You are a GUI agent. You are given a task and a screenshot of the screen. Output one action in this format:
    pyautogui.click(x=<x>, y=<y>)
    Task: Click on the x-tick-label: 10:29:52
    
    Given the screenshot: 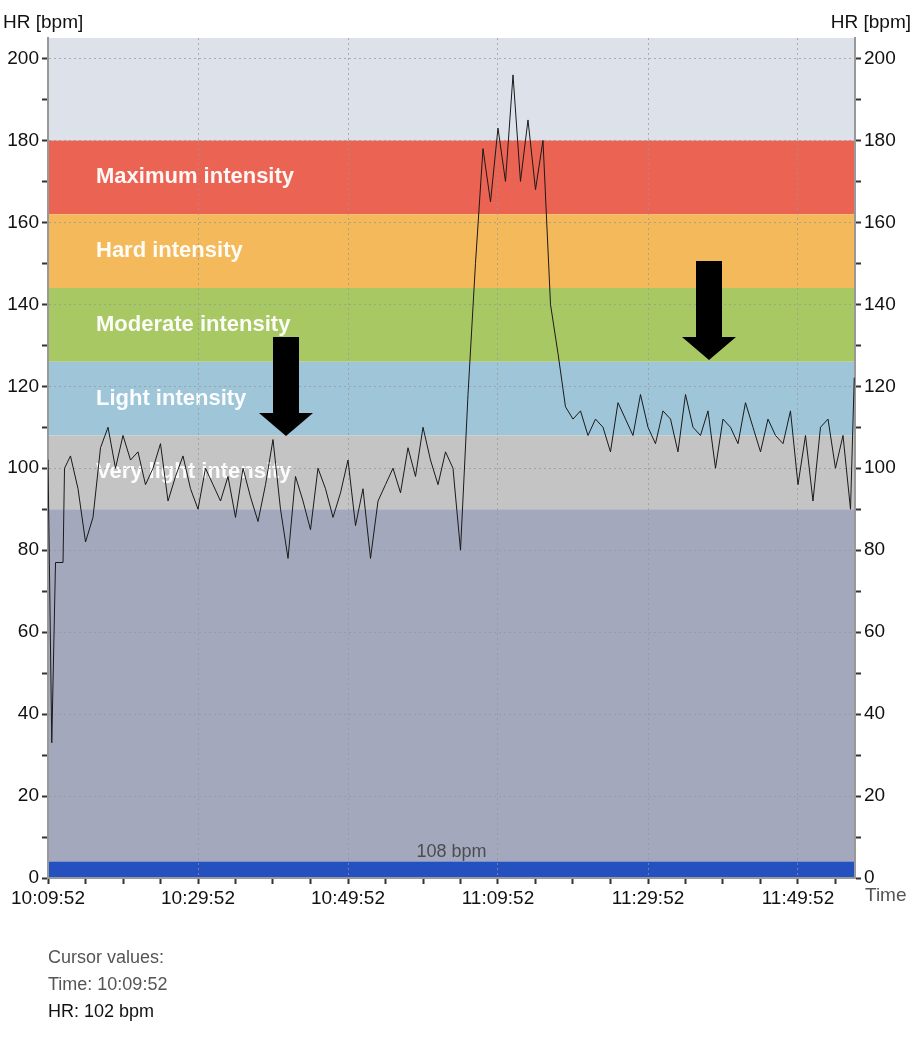 What is the action you would take?
    pyautogui.click(x=198, y=897)
    